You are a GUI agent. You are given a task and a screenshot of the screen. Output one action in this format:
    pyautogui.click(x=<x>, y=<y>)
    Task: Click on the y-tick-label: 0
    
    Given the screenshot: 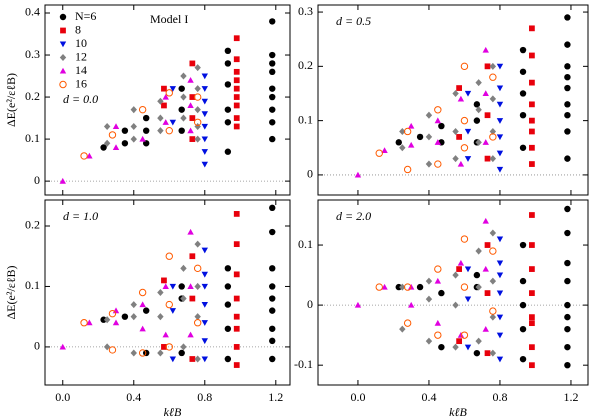 What is the action you would take?
    pyautogui.click(x=310, y=174)
    